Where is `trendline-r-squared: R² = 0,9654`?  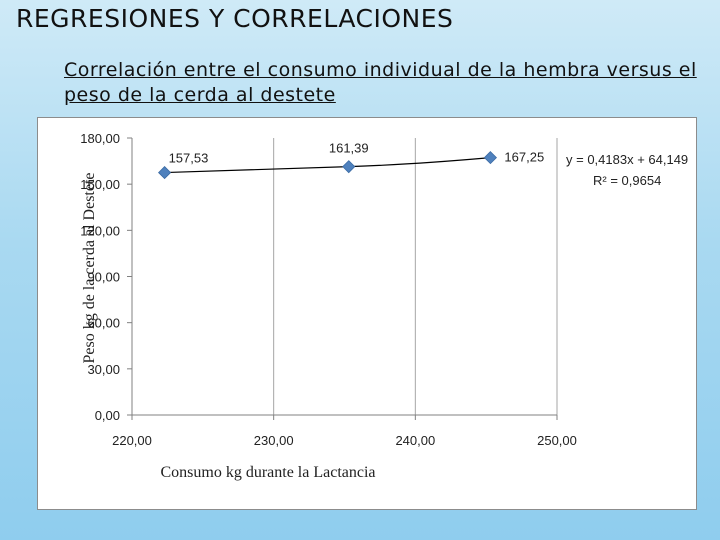 trendline-r-squared: R² = 0,9654 is located at coordinates (627, 180).